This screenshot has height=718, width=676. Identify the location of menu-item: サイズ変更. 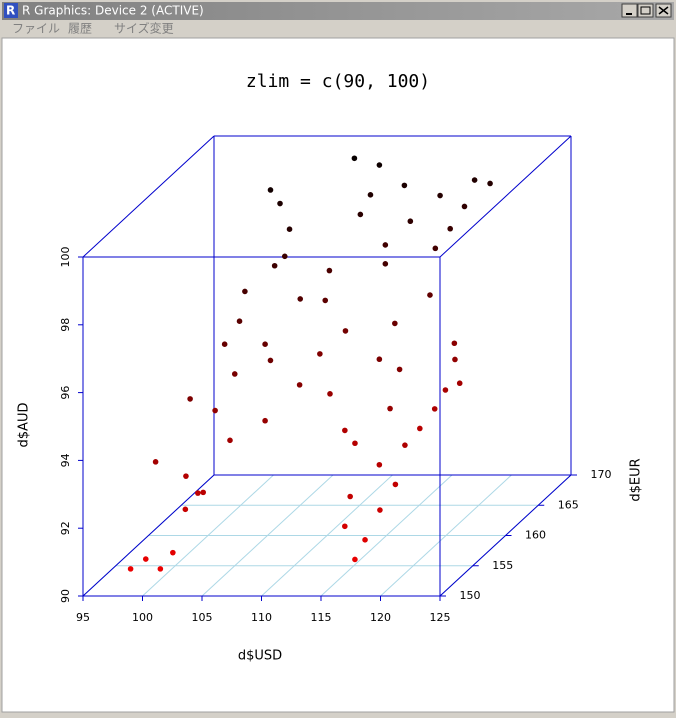
(144, 28).